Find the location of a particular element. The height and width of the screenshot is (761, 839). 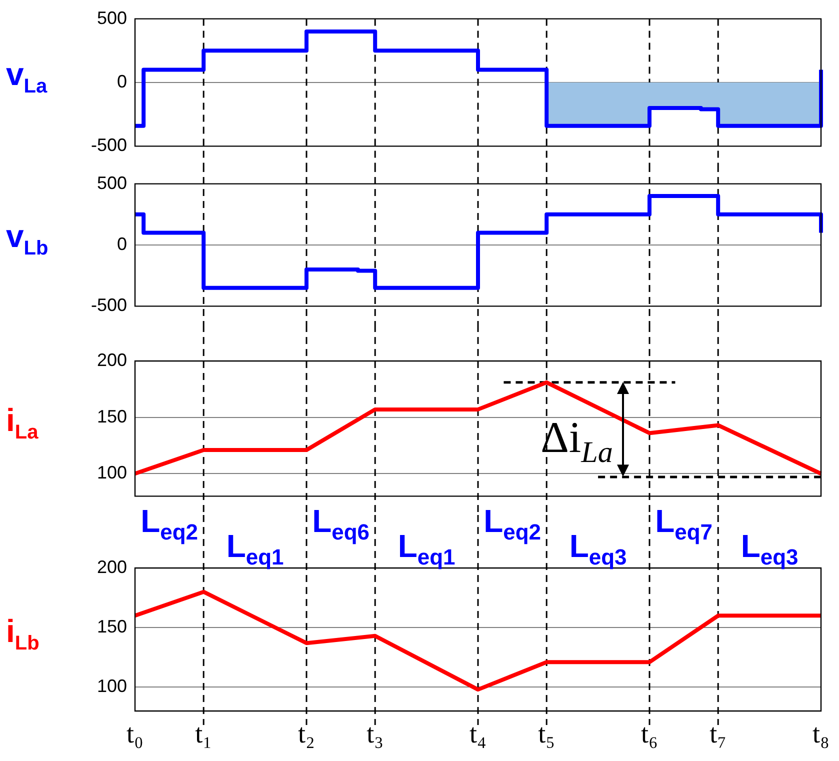

text: L$_{eq6}$ is located at coordinates (341, 524).